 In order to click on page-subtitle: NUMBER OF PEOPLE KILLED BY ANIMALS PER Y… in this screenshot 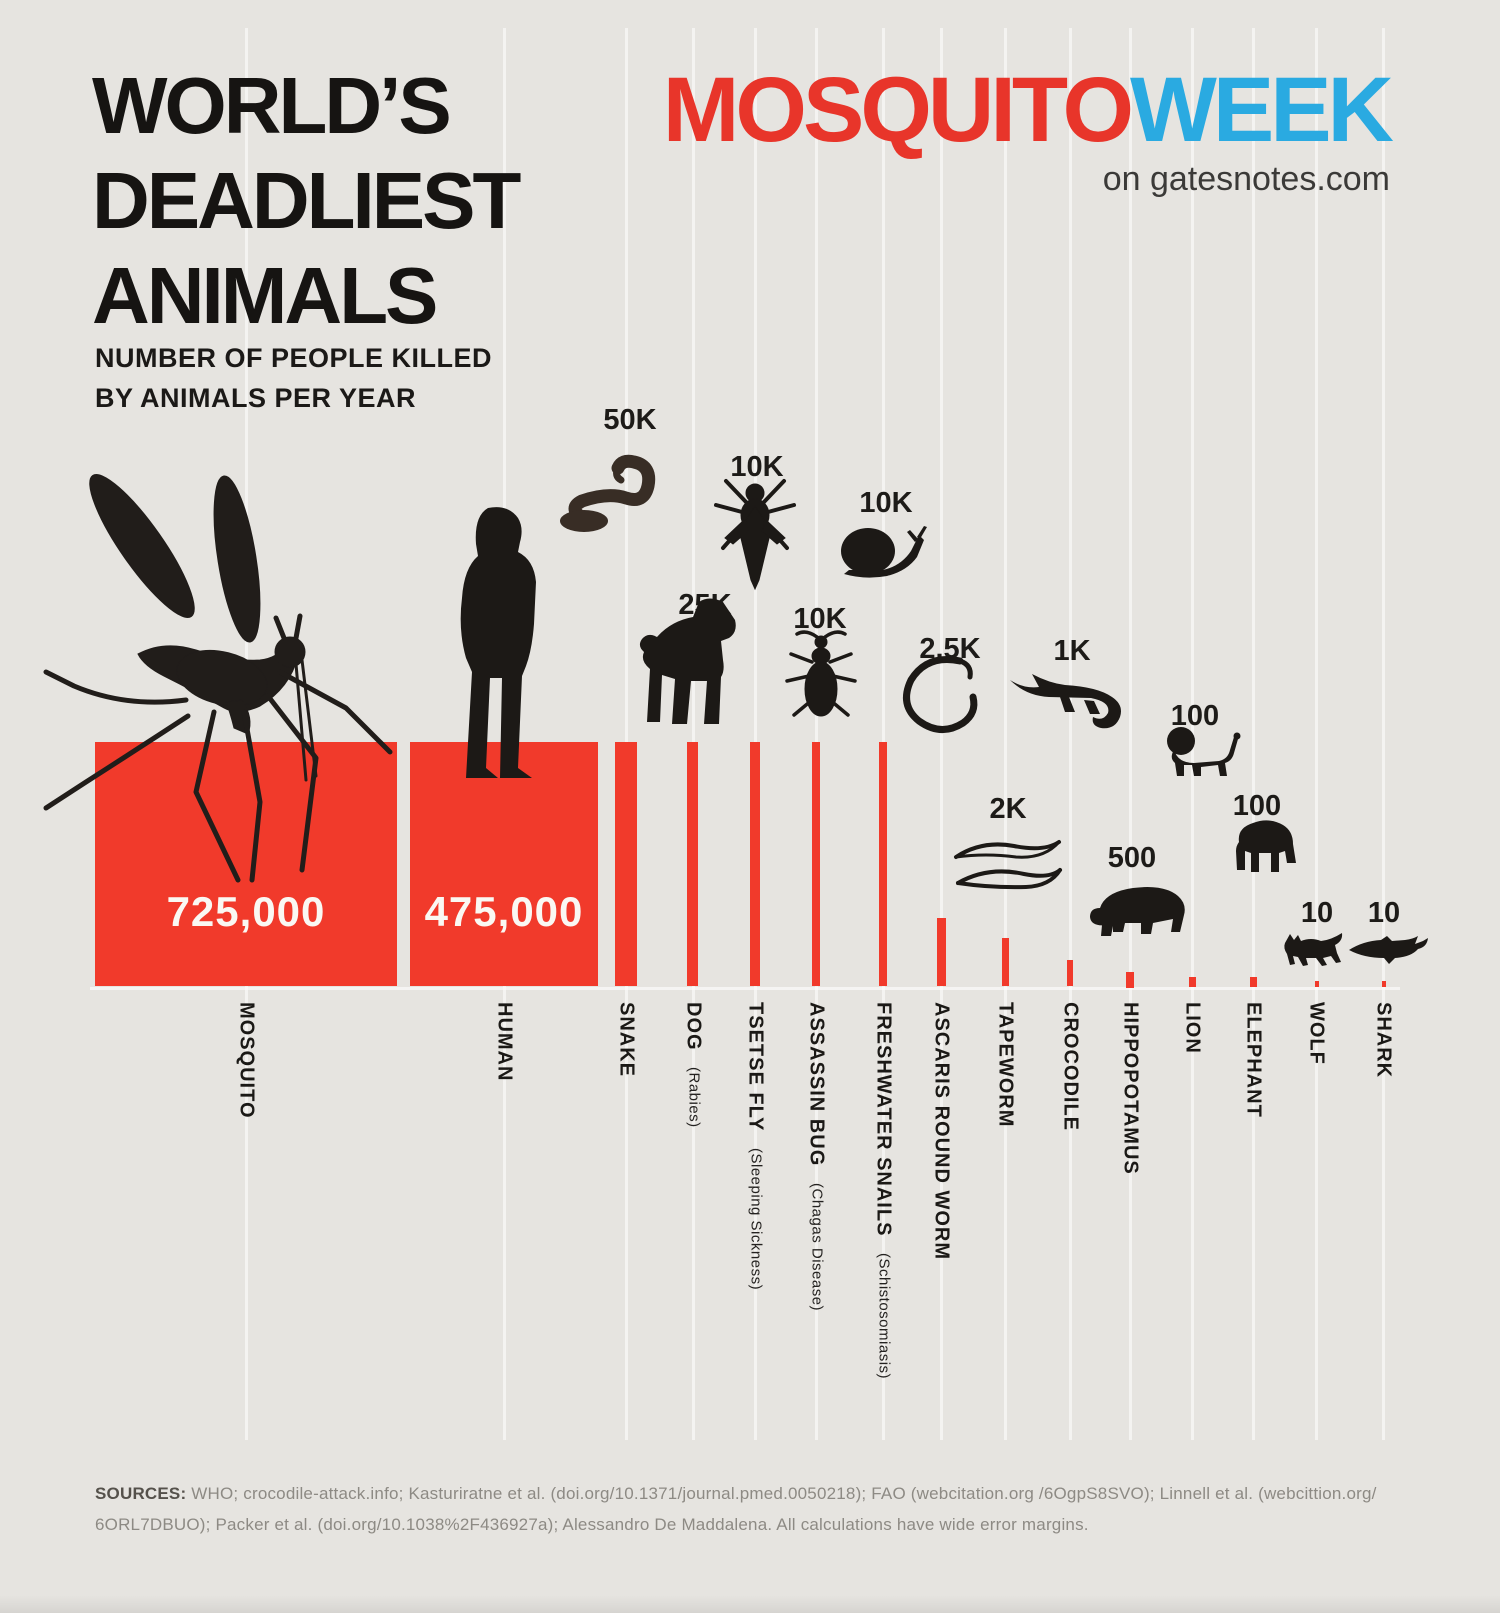, I will do `click(293, 378)`.